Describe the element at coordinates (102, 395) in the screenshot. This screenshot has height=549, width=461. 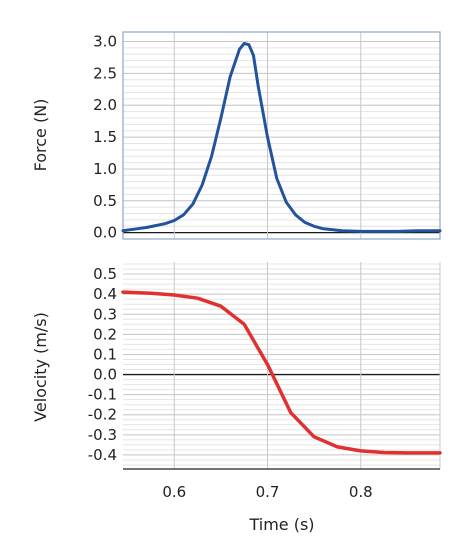
I see `velocity-y-tick-label: -0.1` at that location.